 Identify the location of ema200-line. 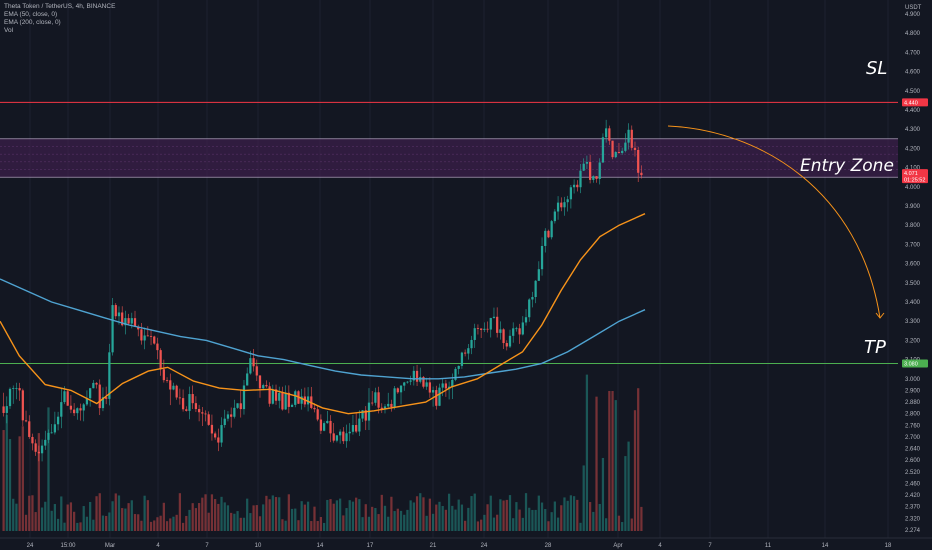
(323, 329).